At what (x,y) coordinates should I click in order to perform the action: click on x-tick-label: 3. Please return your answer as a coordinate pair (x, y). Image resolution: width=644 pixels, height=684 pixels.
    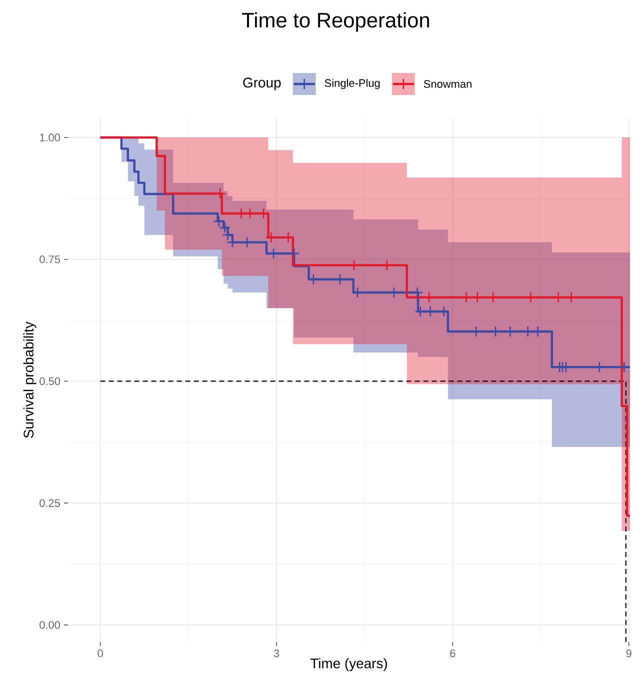
    Looking at the image, I should click on (277, 654).